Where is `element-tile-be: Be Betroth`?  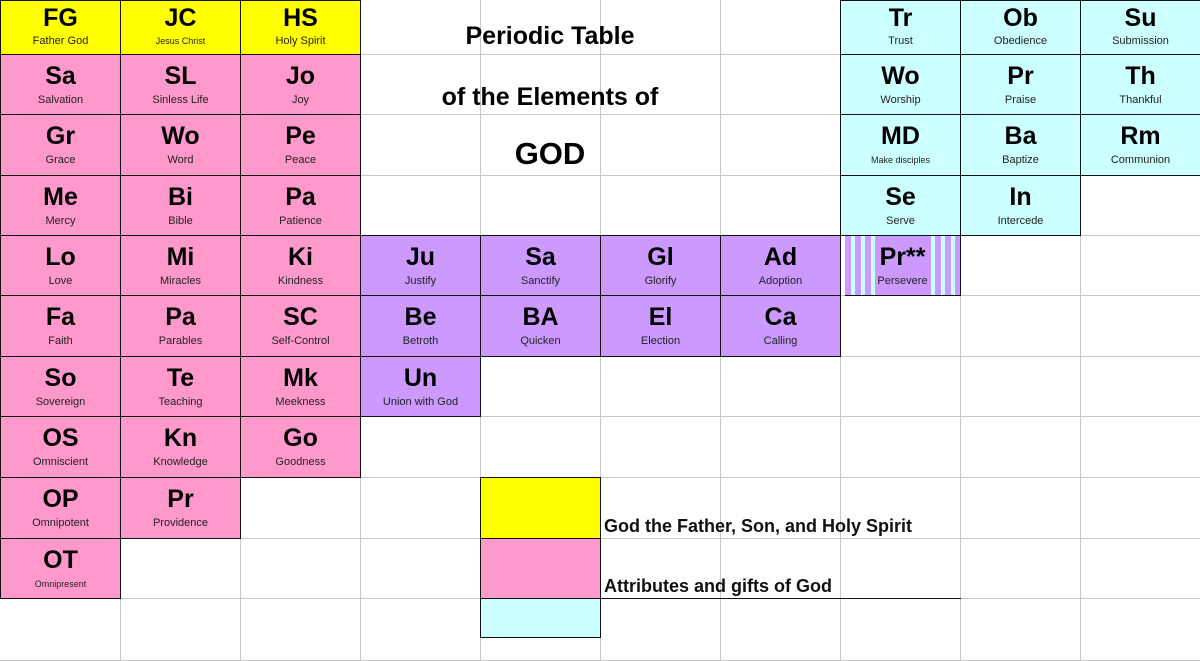 element-tile-be: Be Betroth is located at coordinates (420, 326).